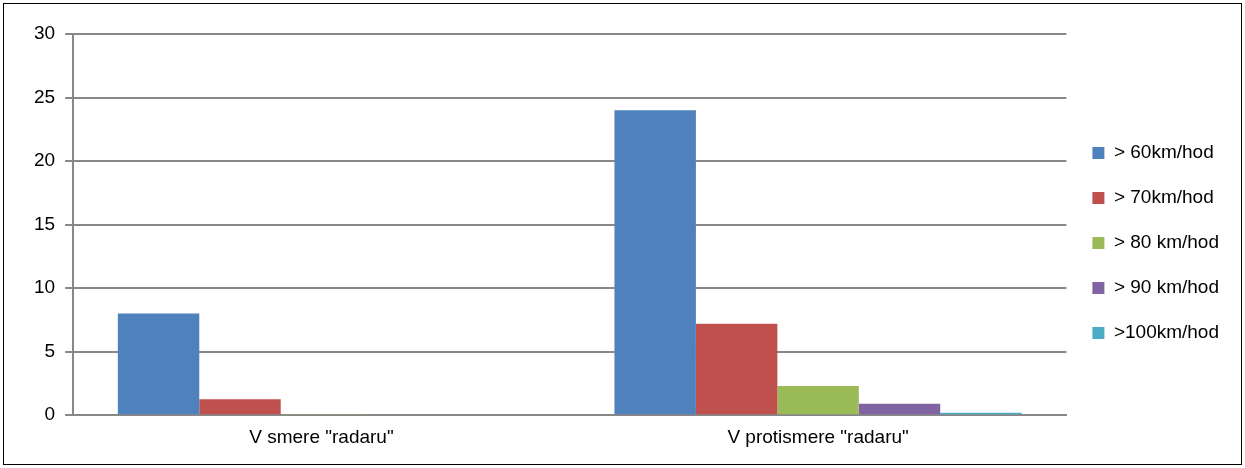 This screenshot has width=1245, height=468. What do you see at coordinates (44, 287) in the screenshot?
I see `y-tick-label: 10` at bounding box center [44, 287].